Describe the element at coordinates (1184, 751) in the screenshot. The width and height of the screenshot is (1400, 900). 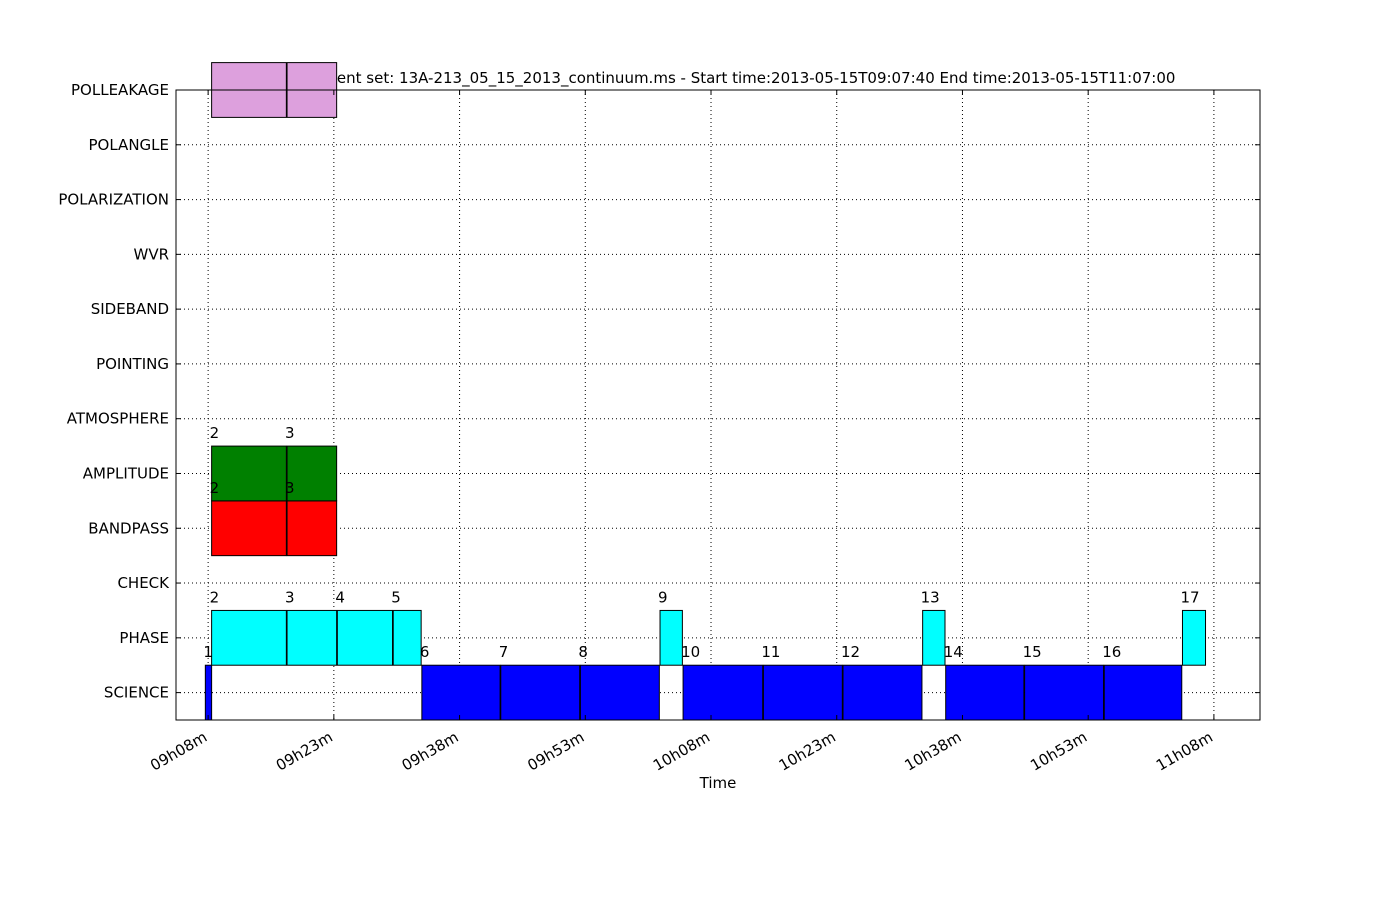
I see `x-tick-label: 11h08m` at that location.